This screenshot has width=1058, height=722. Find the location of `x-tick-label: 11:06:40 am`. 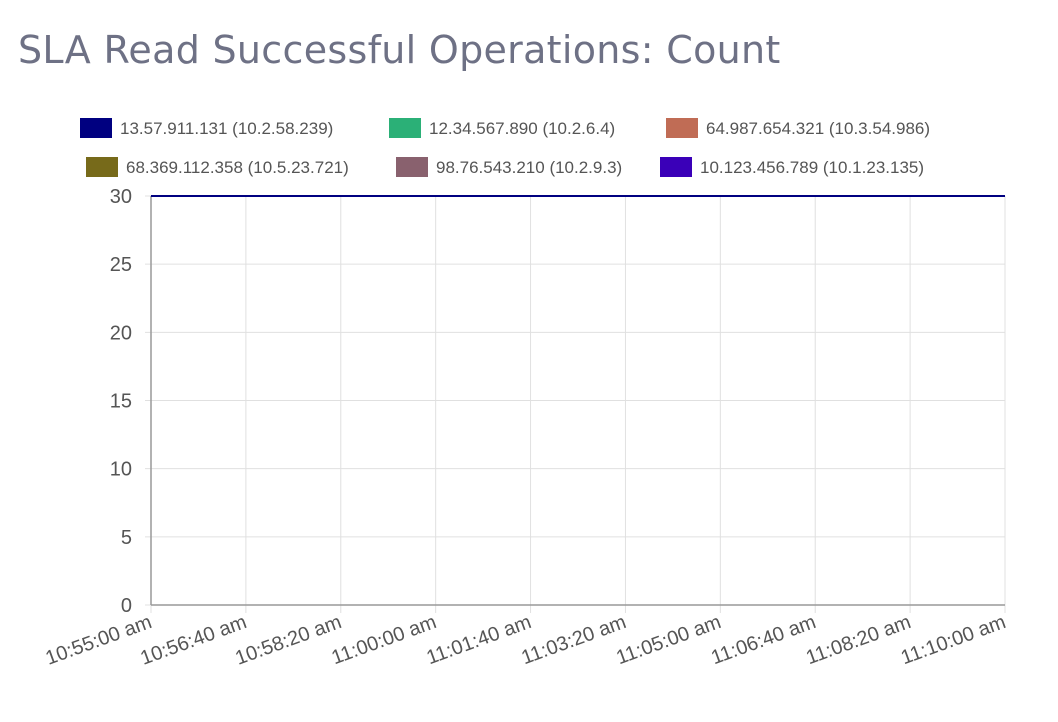

x-tick-label: 11:06:40 am is located at coordinates (763, 640).